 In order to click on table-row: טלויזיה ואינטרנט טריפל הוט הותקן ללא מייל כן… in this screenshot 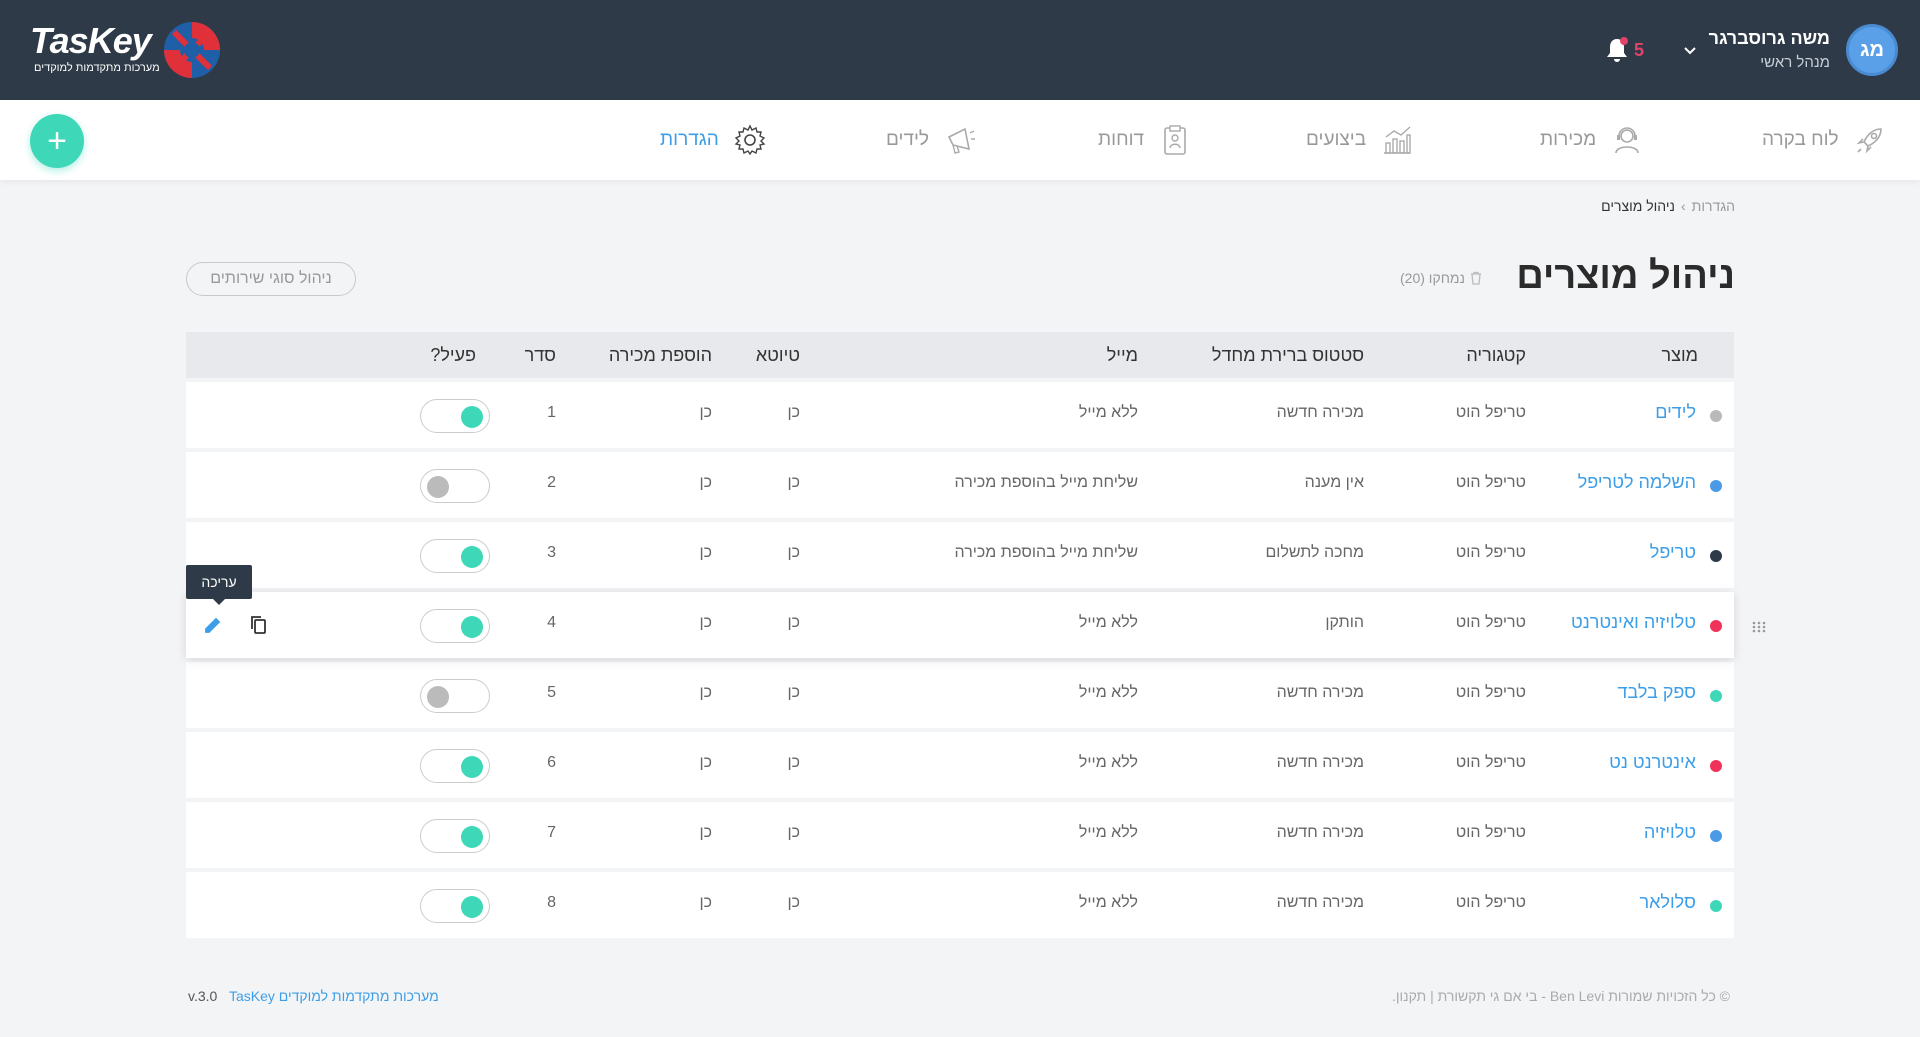, I will do `click(976, 625)`.